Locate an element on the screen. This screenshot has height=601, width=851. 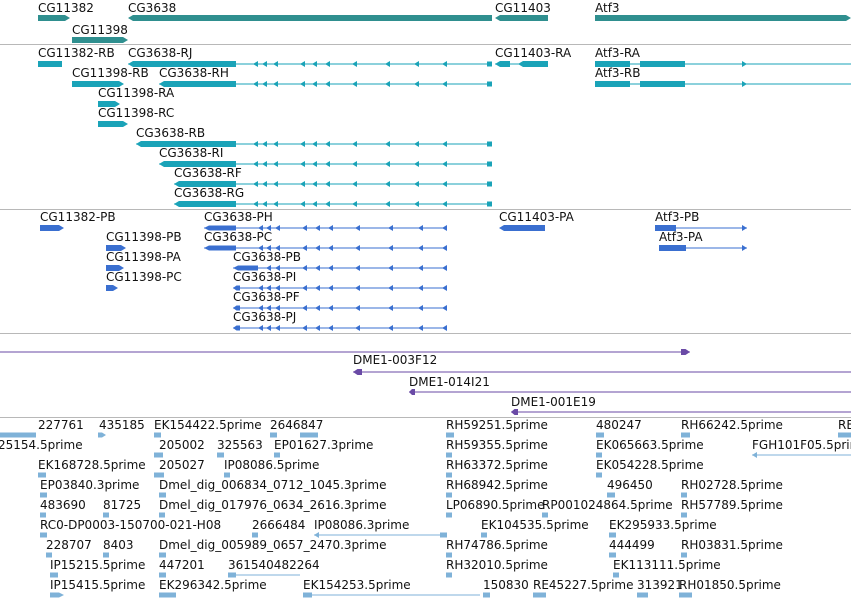
protein-cg3638-pf is located at coordinates (340, 308).